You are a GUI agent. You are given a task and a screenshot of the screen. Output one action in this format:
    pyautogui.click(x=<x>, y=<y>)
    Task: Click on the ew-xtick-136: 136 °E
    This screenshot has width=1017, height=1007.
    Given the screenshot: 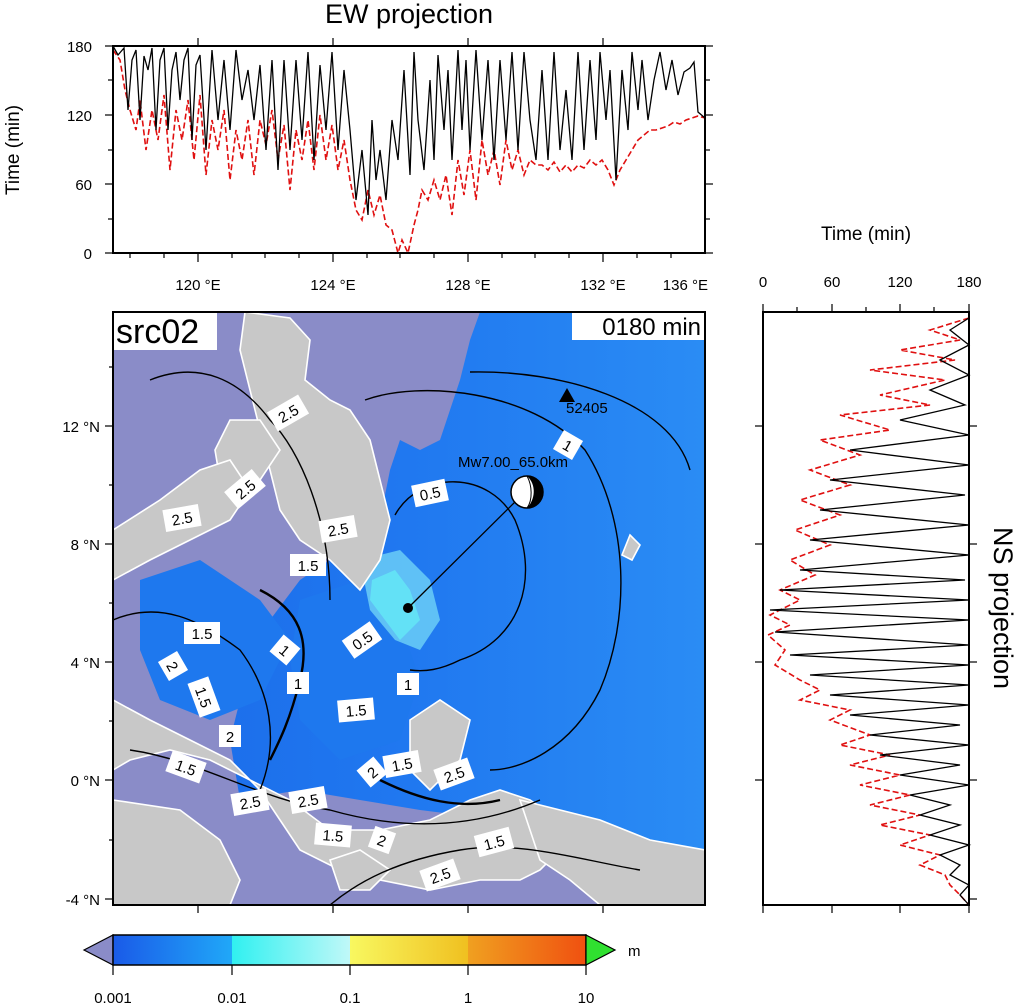 What is the action you would take?
    pyautogui.click(x=685, y=285)
    